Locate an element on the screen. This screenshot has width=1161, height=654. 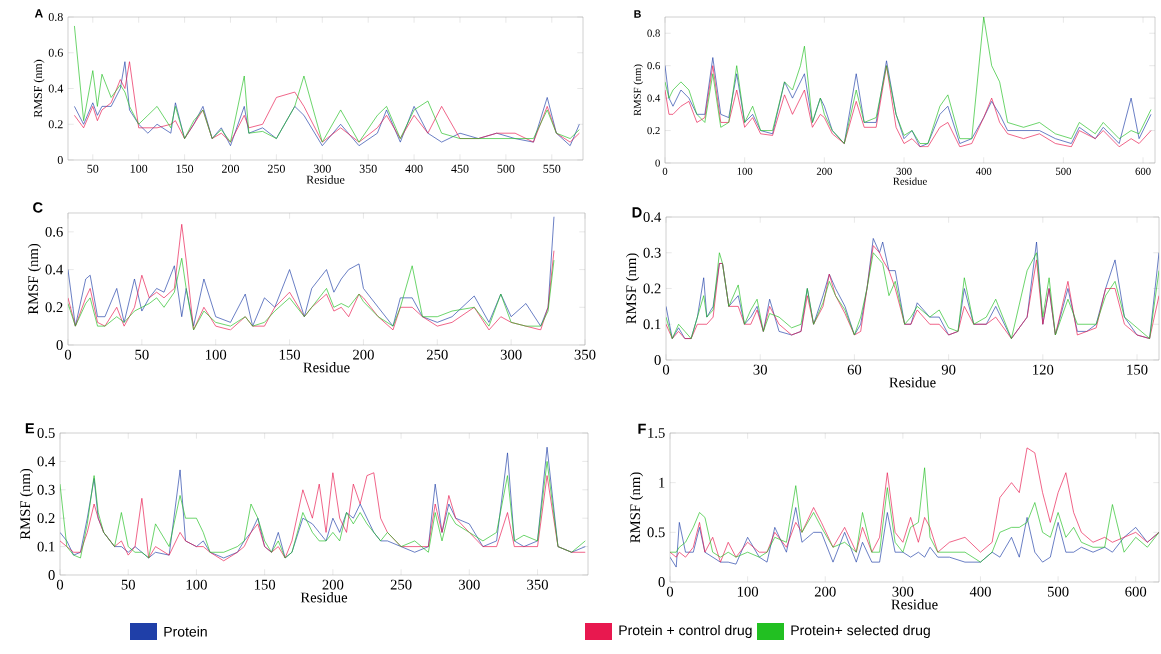
x-tick-label: 120 is located at coordinates (1043, 369).